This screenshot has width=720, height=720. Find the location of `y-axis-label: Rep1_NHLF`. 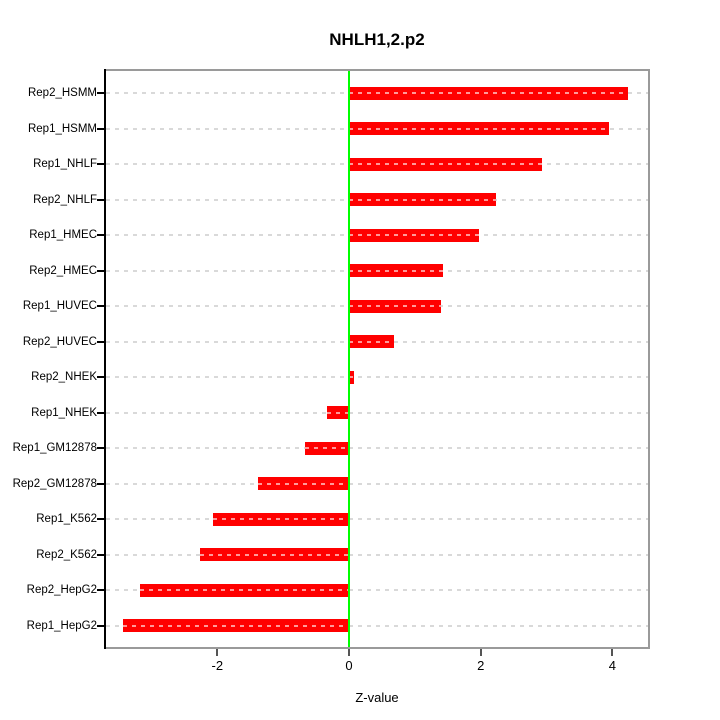

y-axis-label: Rep1_NHLF is located at coordinates (65, 164).